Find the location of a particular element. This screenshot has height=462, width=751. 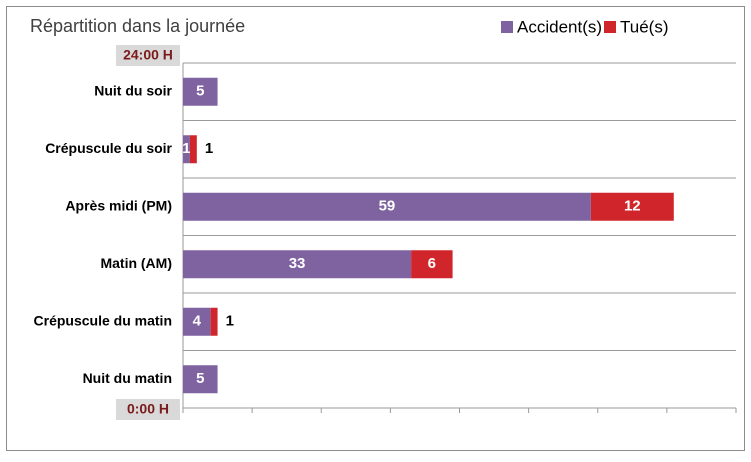

data-label: 6 is located at coordinates (432, 263).